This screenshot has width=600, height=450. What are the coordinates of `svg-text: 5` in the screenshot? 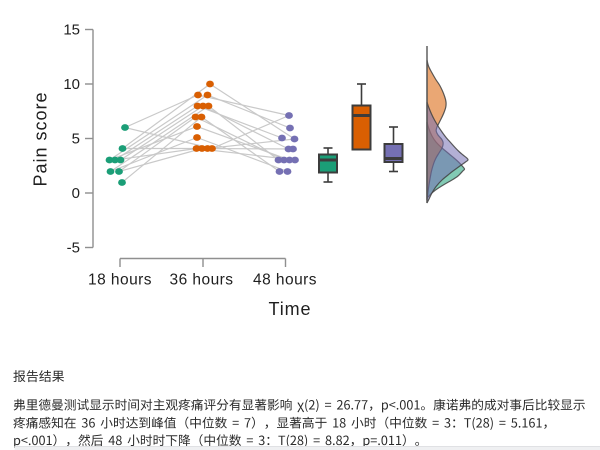 It's located at (76, 139).